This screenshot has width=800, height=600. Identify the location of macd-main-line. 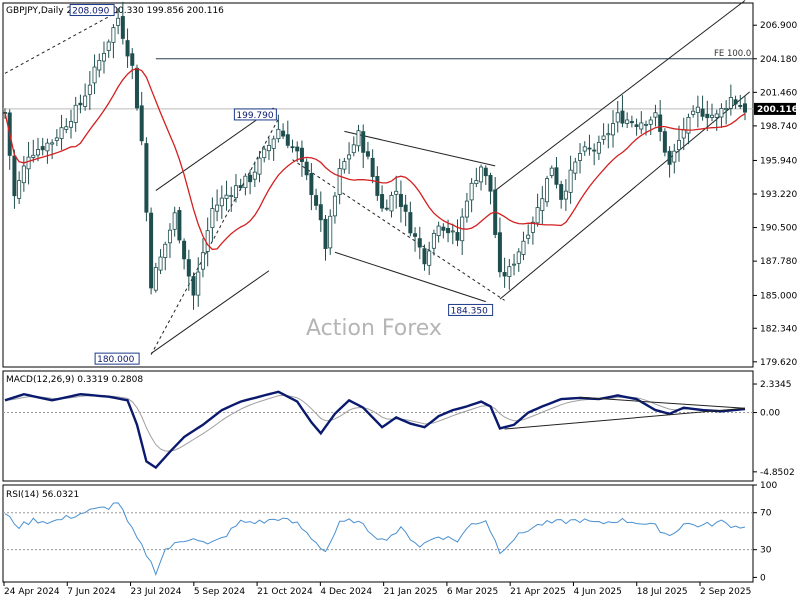
(375, 430).